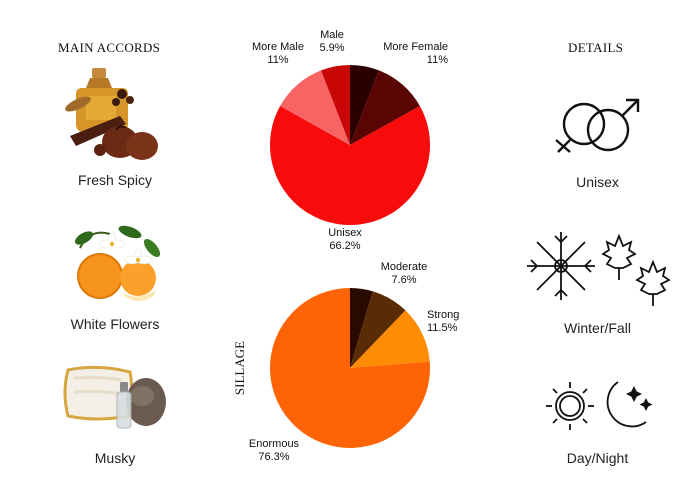  Describe the element at coordinates (115, 324) in the screenshot. I see `accord-label: White Flowers` at that location.